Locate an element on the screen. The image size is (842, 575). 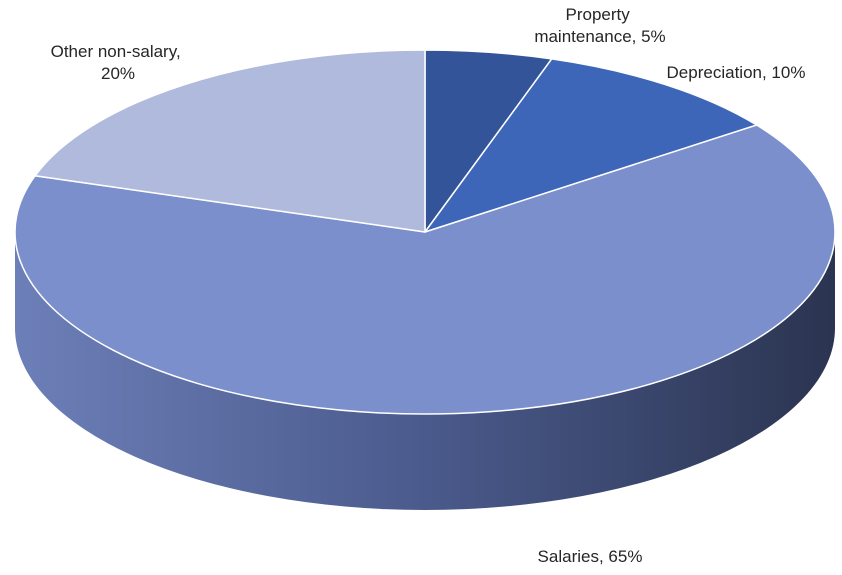
data-label: Depreciation, 10% is located at coordinates (736, 72).